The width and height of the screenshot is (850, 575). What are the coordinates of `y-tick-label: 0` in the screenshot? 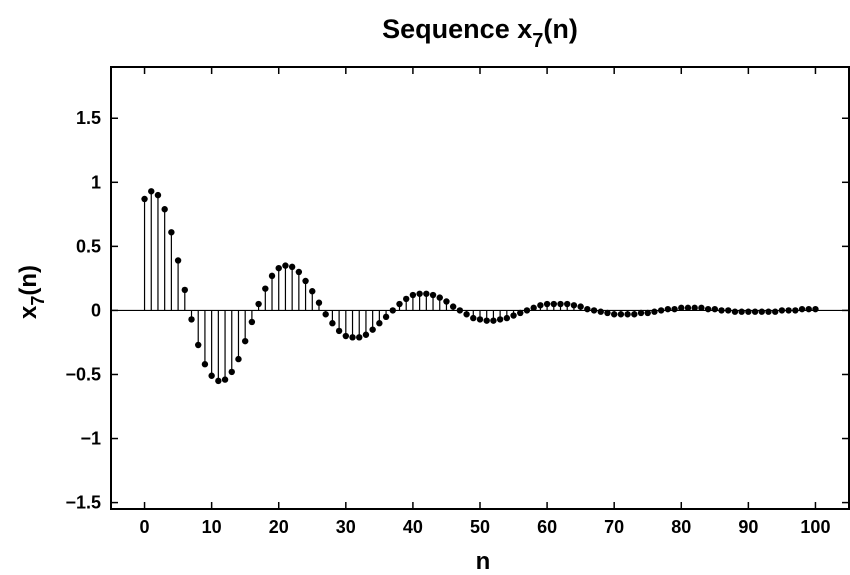 It's located at (96, 310).